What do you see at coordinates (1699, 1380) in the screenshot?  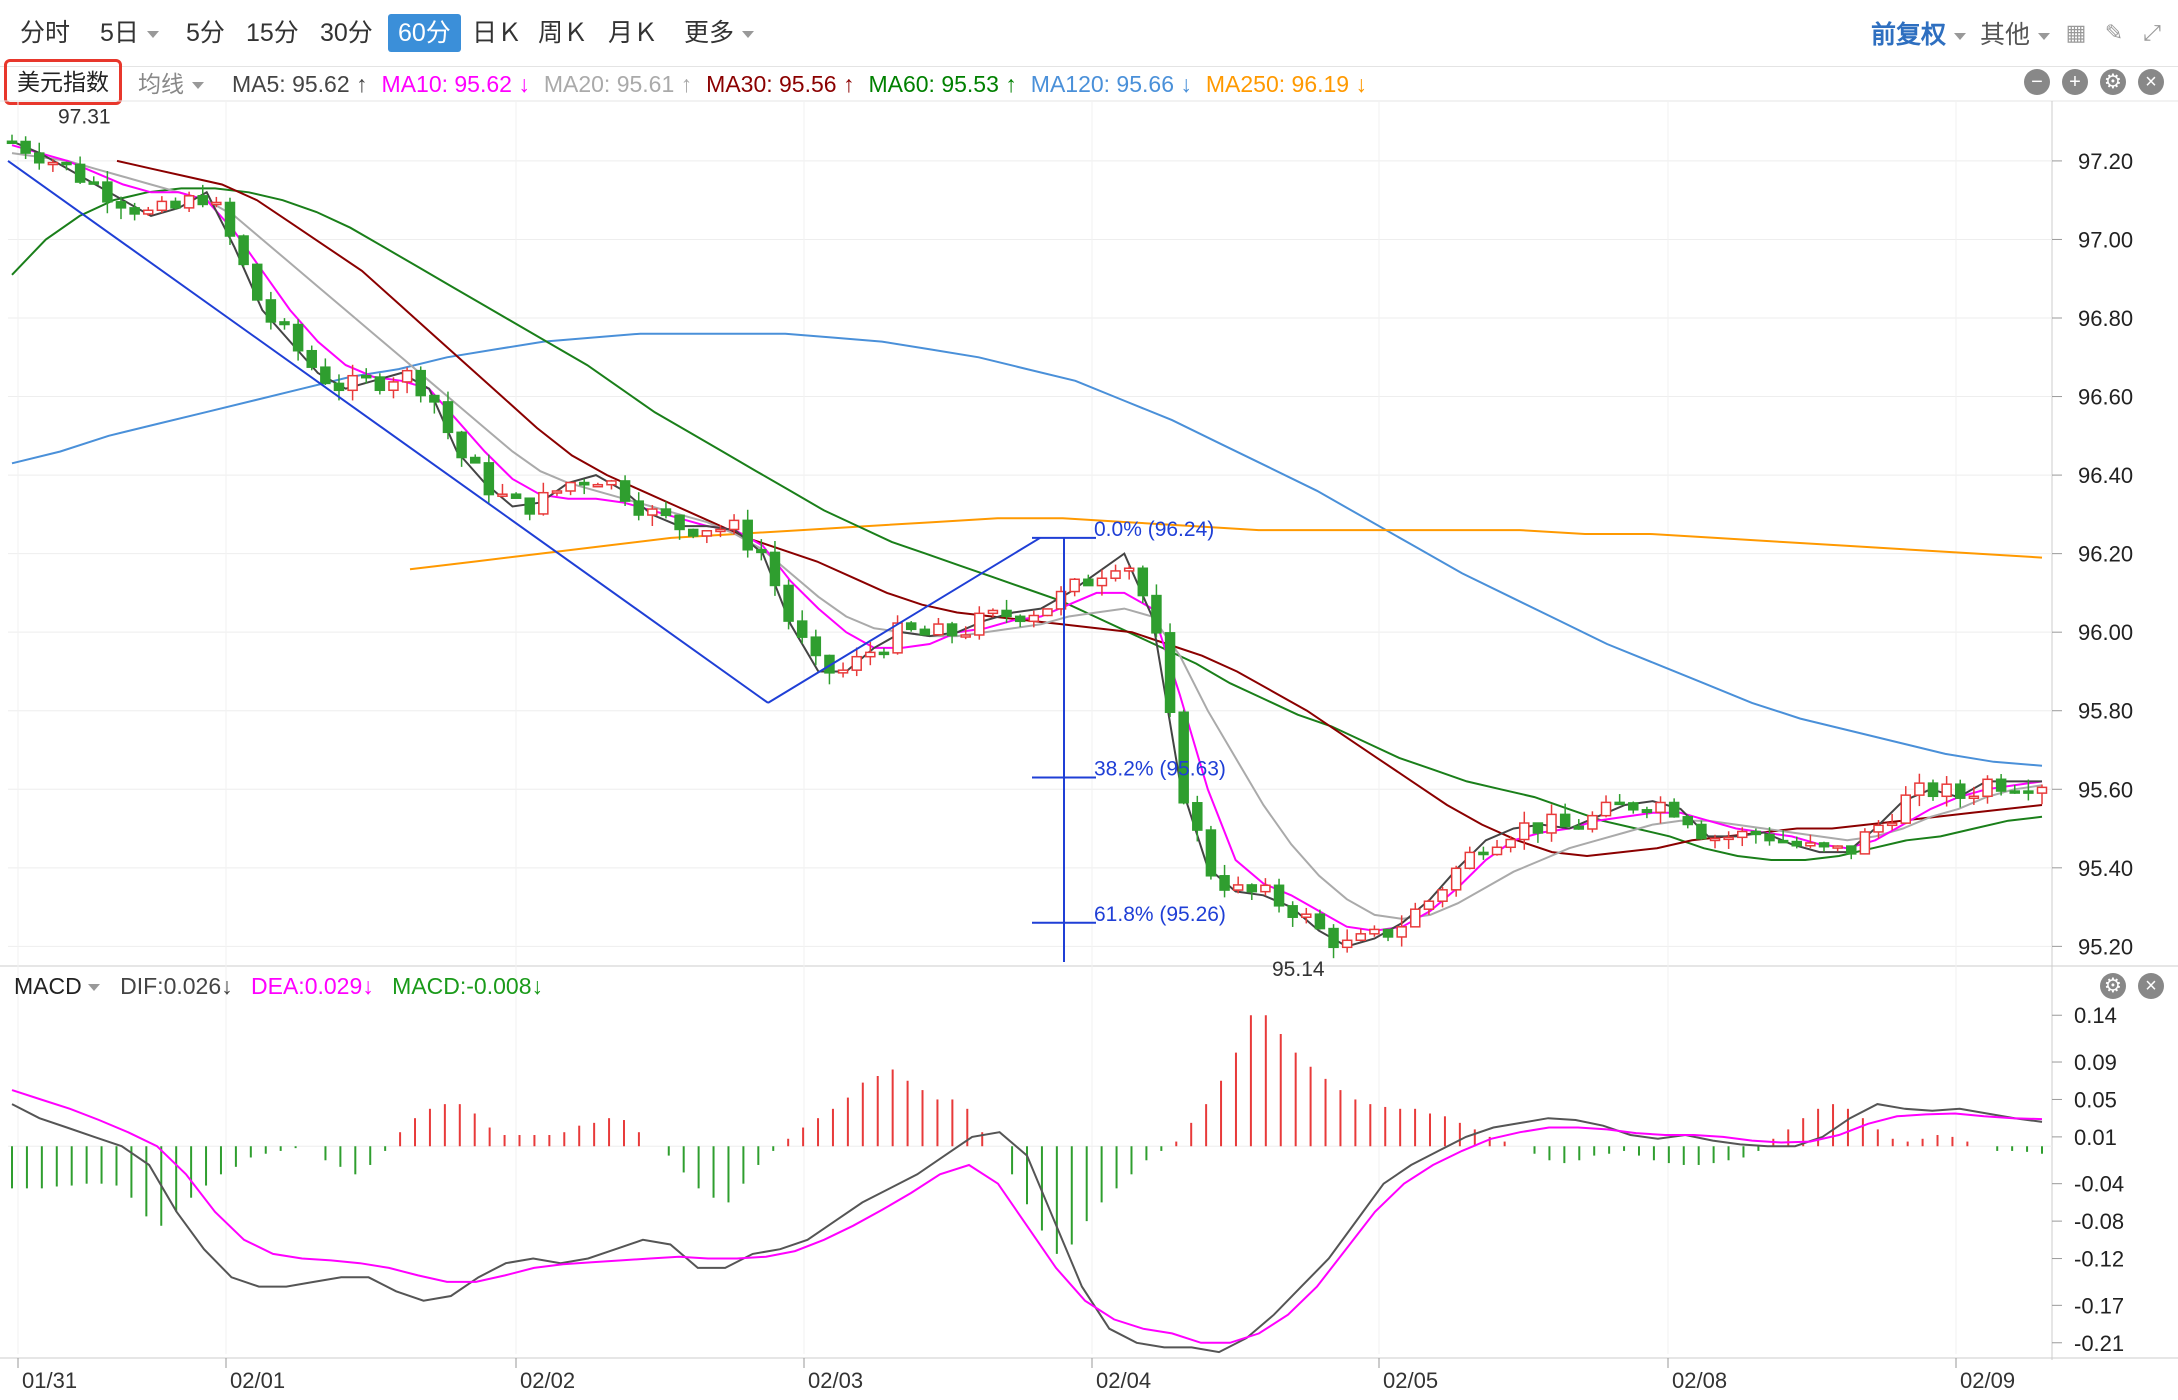 I see `date-label: 02/08` at bounding box center [1699, 1380].